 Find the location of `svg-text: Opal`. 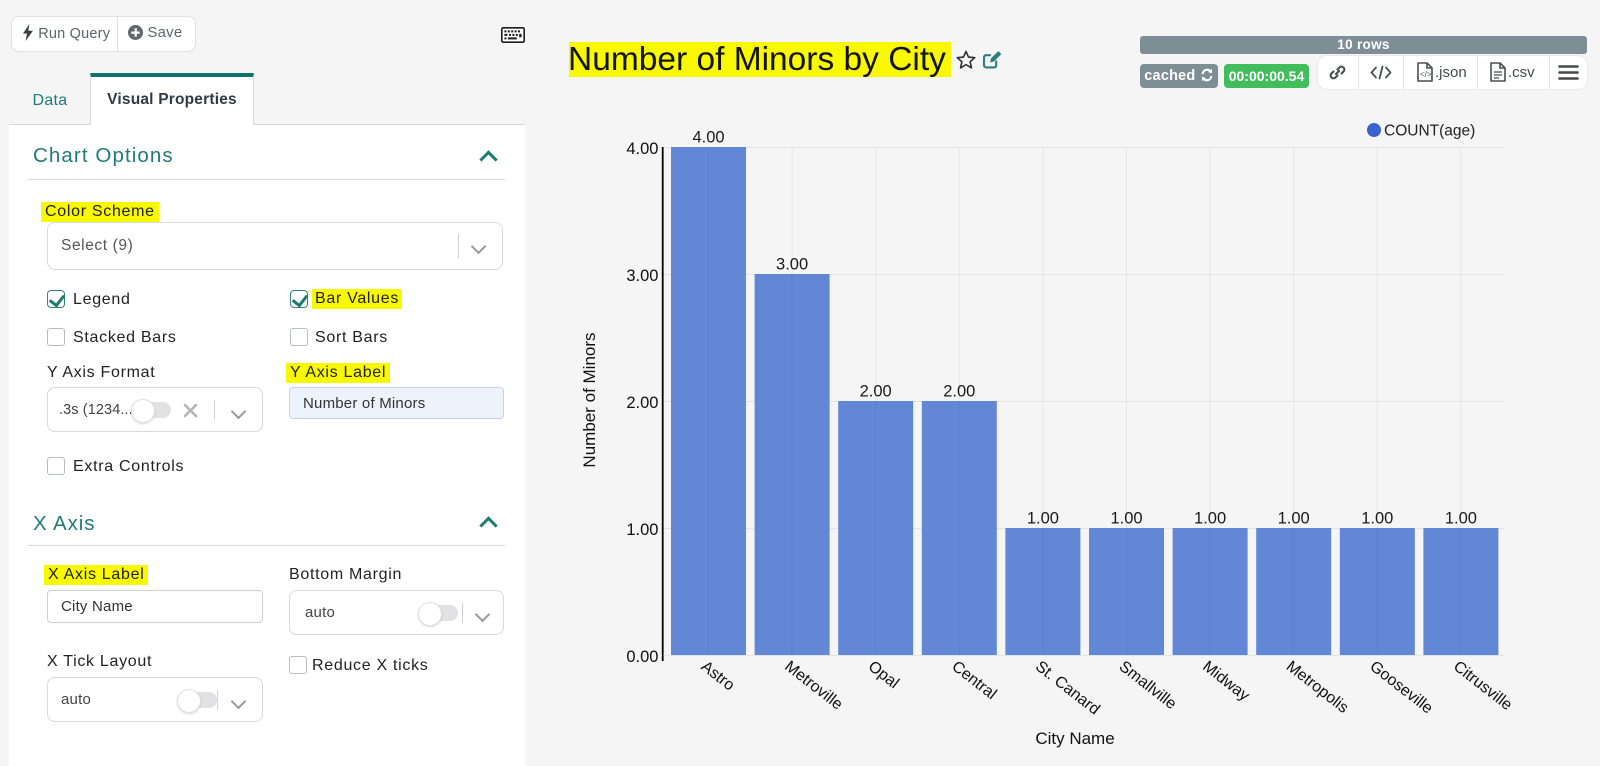

svg-text: Opal is located at coordinates (883, 675).